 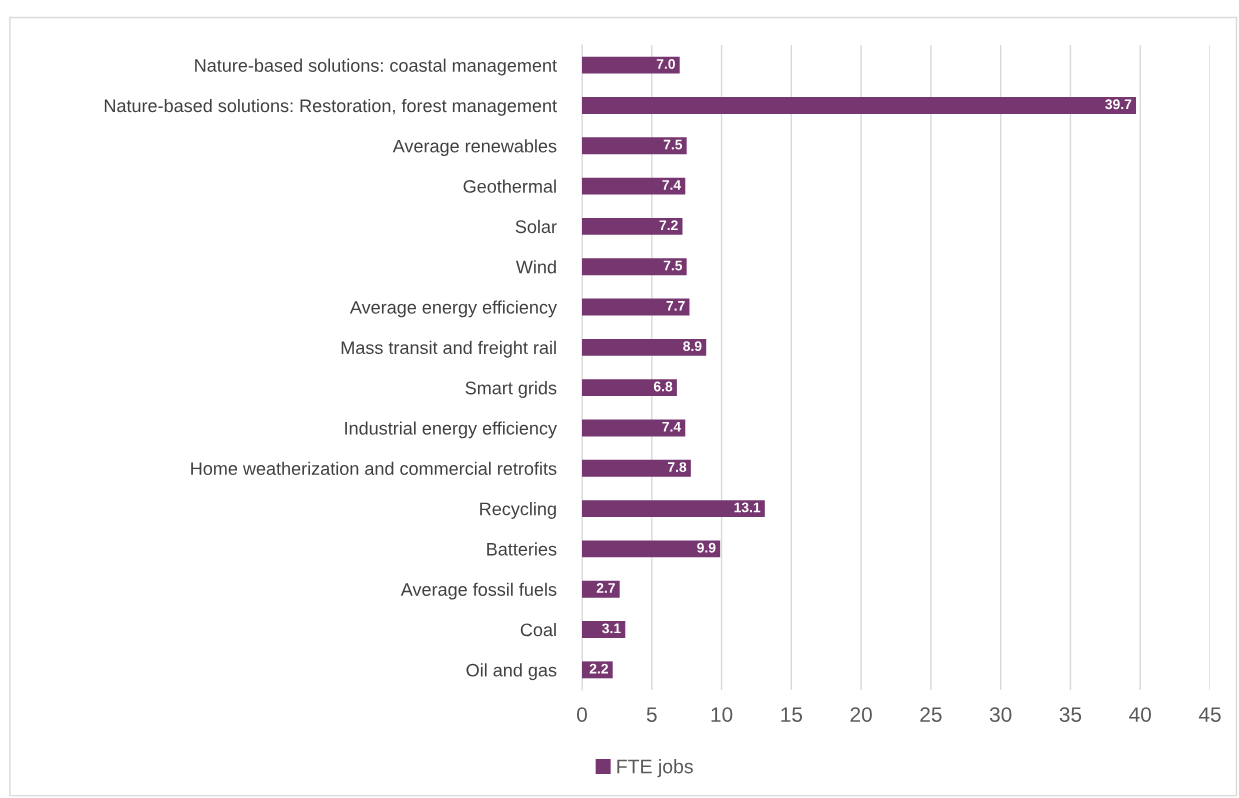 I want to click on data-label: 13.1, so click(x=747, y=507).